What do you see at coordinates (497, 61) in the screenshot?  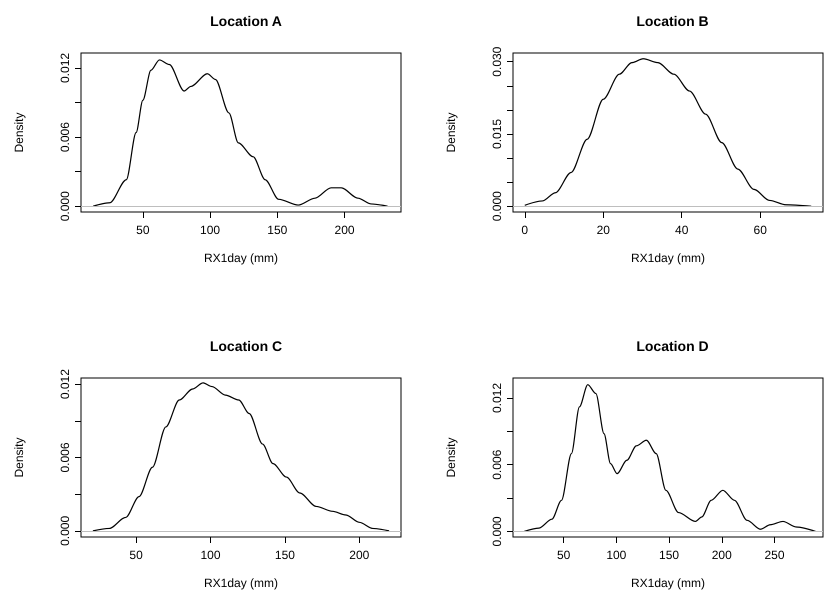 I see `y-tick-label: 0.030` at bounding box center [497, 61].